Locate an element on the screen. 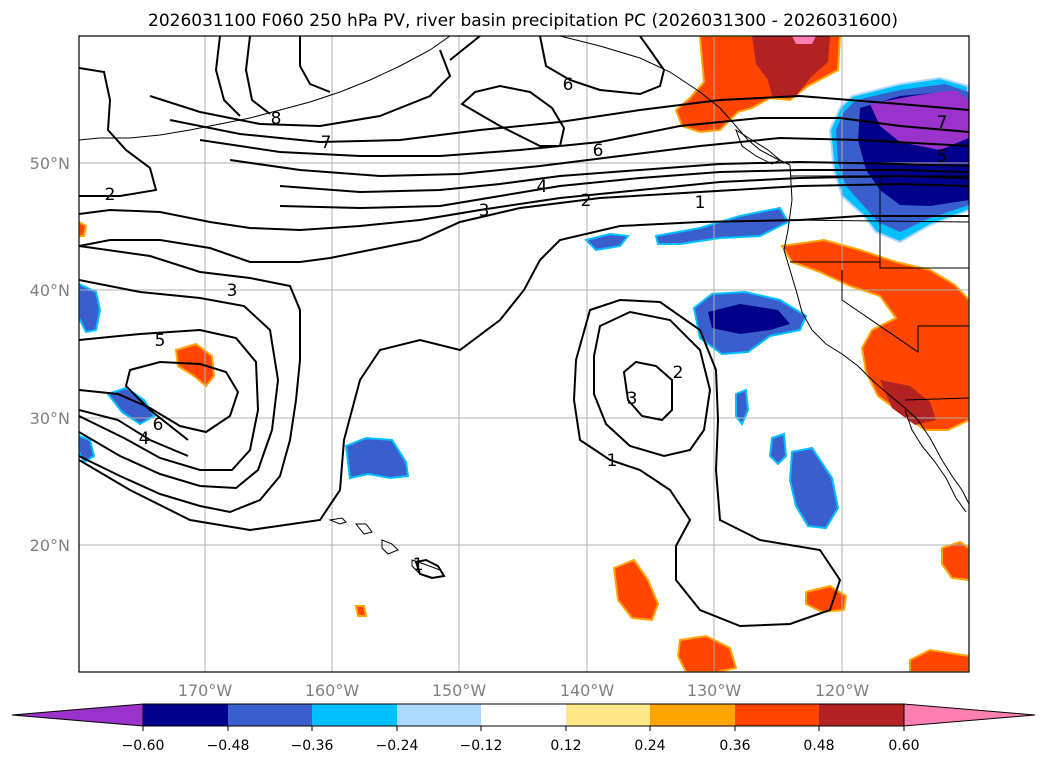 The width and height of the screenshot is (1047, 765). colorbar-tick-label-9: 0.48 is located at coordinates (818, 746).